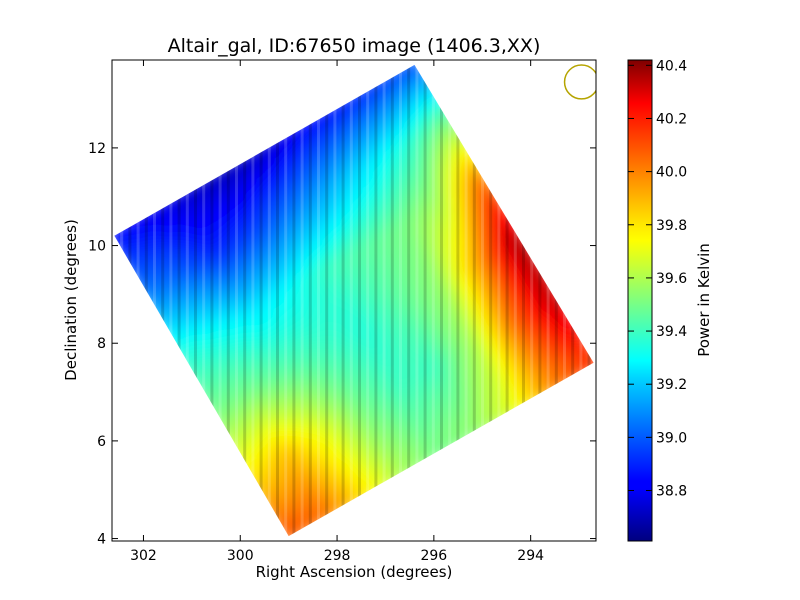  Describe the element at coordinates (671, 385) in the screenshot. I see `colorbar-tick-label: 39.2` at that location.